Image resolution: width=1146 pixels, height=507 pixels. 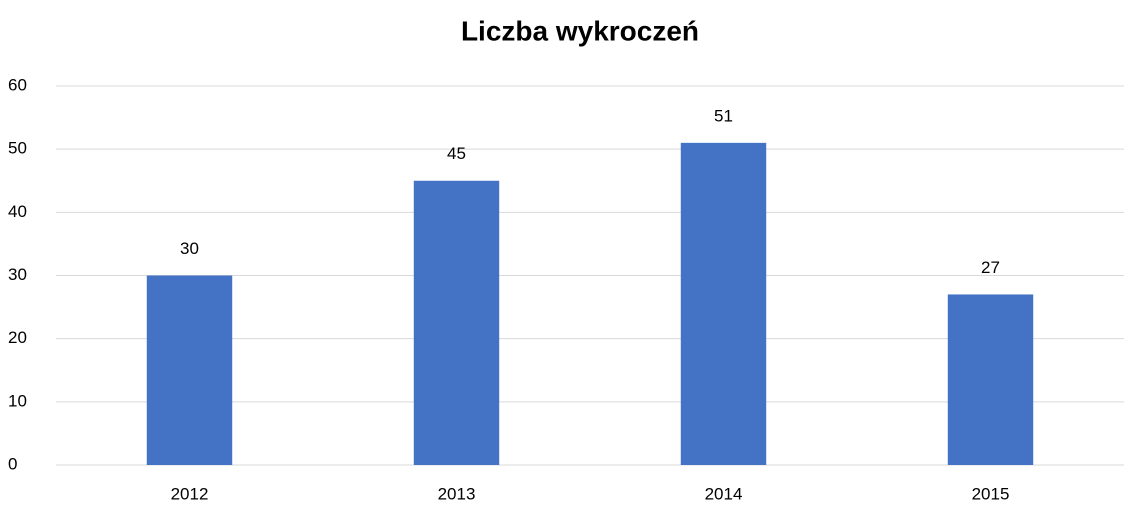 I want to click on x-tick-label: 2015, so click(x=991, y=493).